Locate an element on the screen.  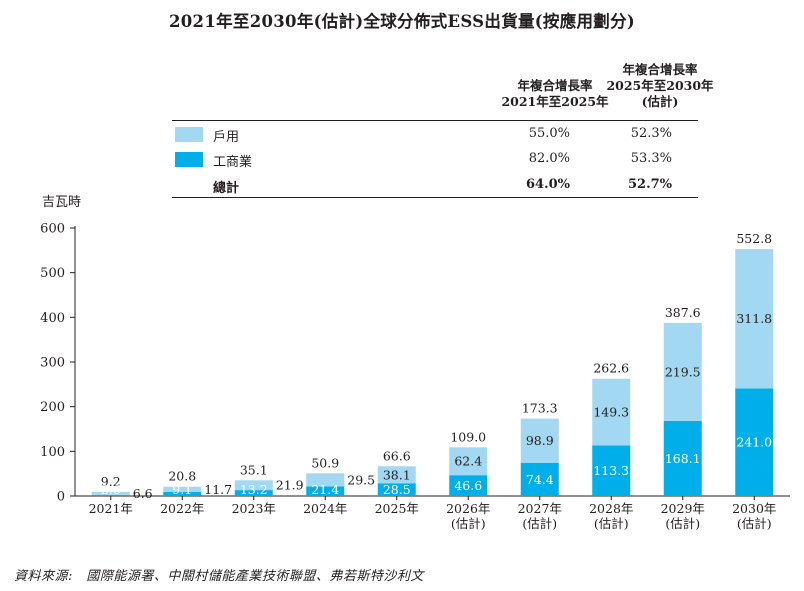
cagr-header-line: 2025年至2030年 is located at coordinates (660, 85).